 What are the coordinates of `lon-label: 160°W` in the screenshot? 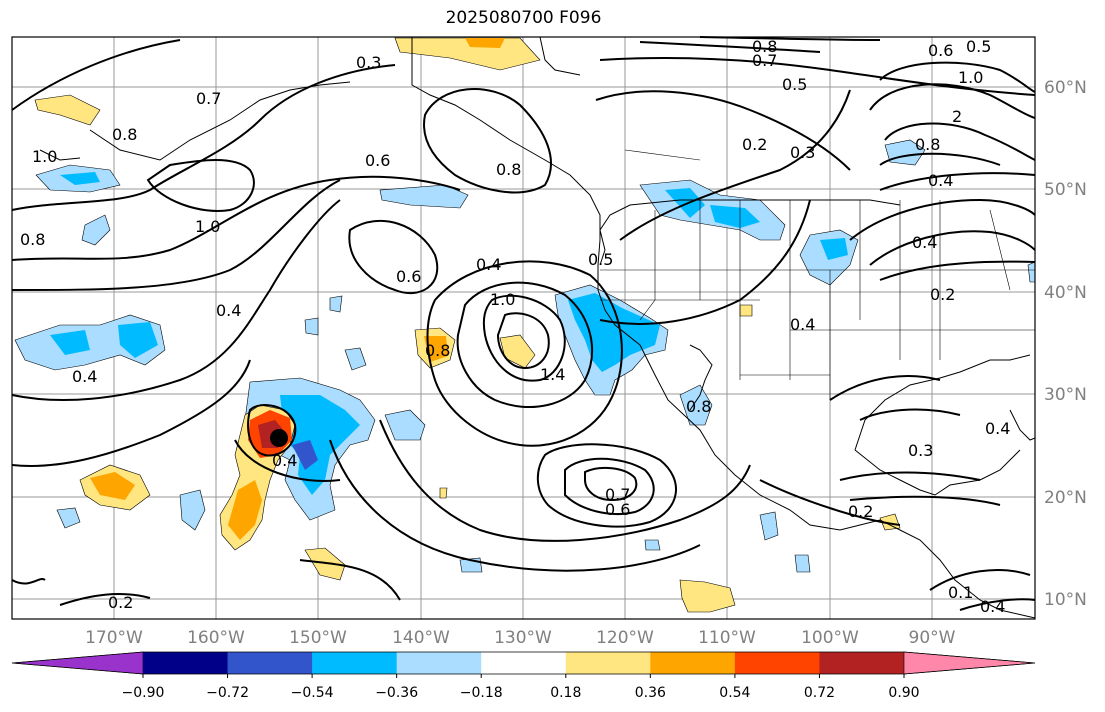 It's located at (216, 638).